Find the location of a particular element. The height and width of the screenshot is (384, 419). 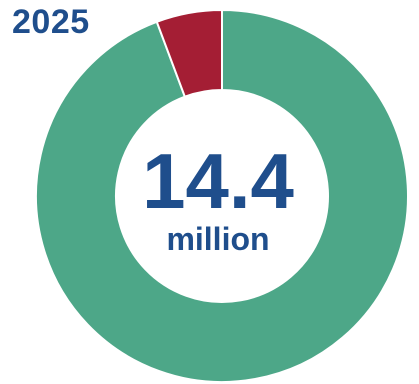

center-unit: million is located at coordinates (217, 239).